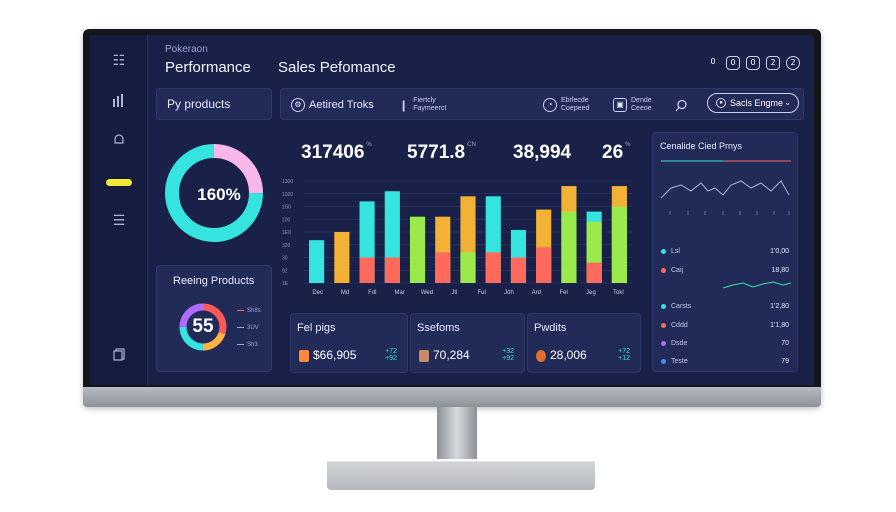 This screenshot has width=896, height=512. I want to click on y-tick-label: 30, so click(285, 259).